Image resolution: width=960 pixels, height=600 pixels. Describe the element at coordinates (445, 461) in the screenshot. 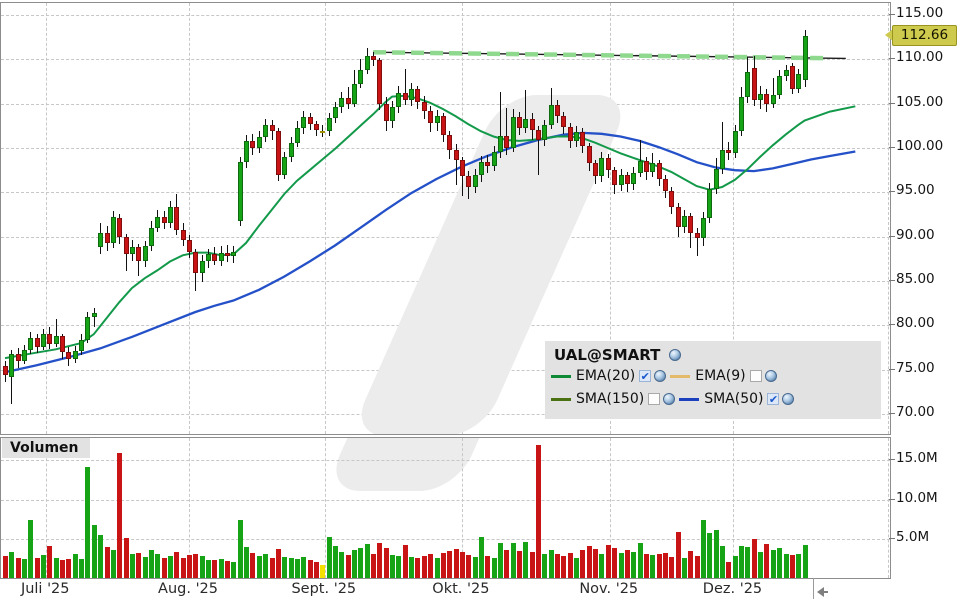

I see `volume-gridline` at that location.